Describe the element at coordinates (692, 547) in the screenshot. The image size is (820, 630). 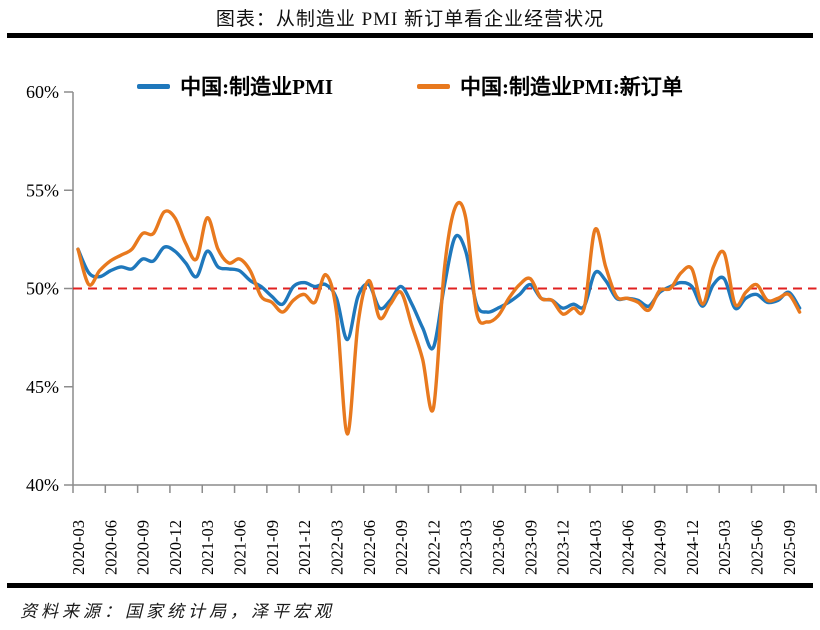
I see `x-tick-label: 2024-12` at that location.